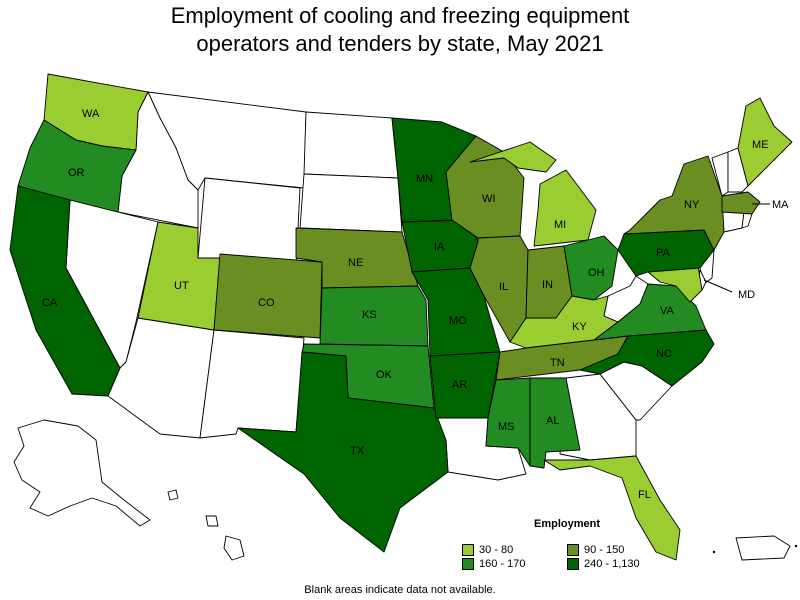 The width and height of the screenshot is (800, 600). What do you see at coordinates (644, 495) in the screenshot?
I see `label-FL: FL` at bounding box center [644, 495].